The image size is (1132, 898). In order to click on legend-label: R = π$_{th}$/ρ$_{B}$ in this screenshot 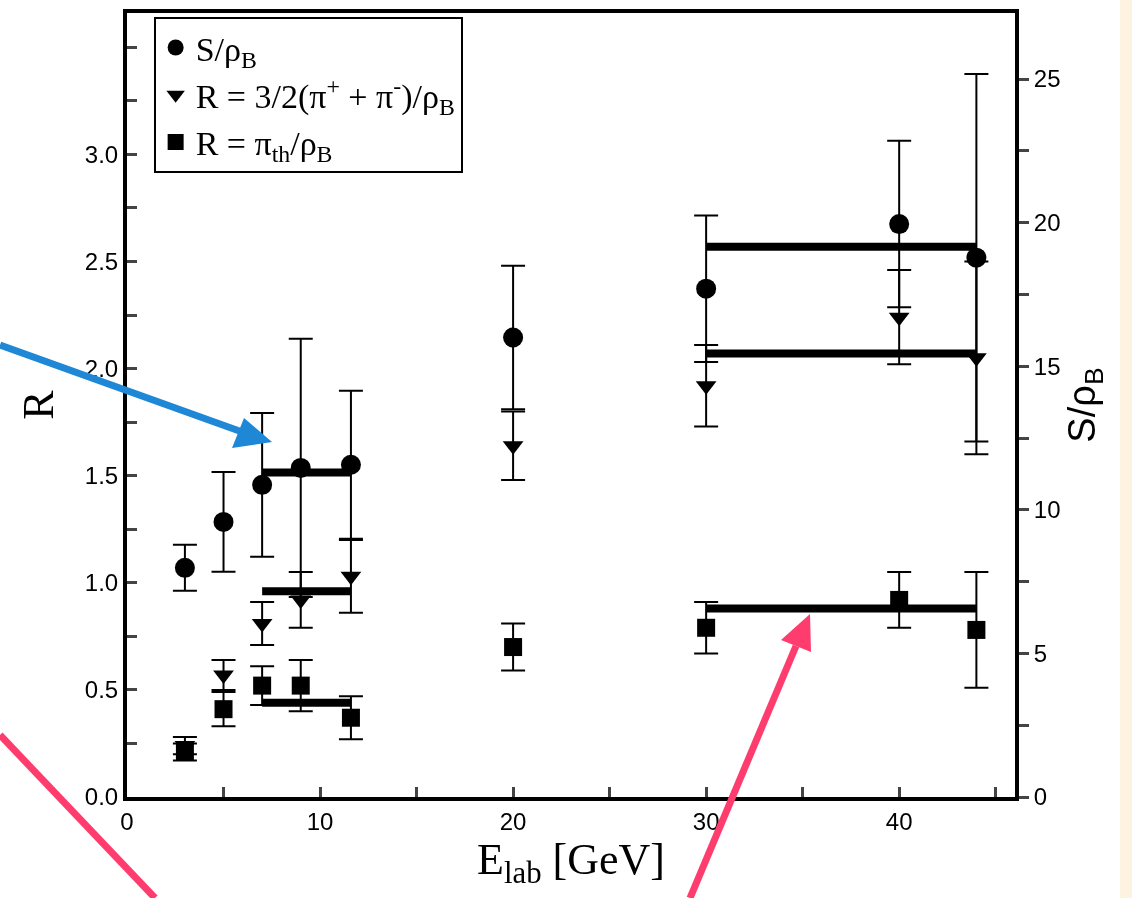, I will do `click(264, 146)`.